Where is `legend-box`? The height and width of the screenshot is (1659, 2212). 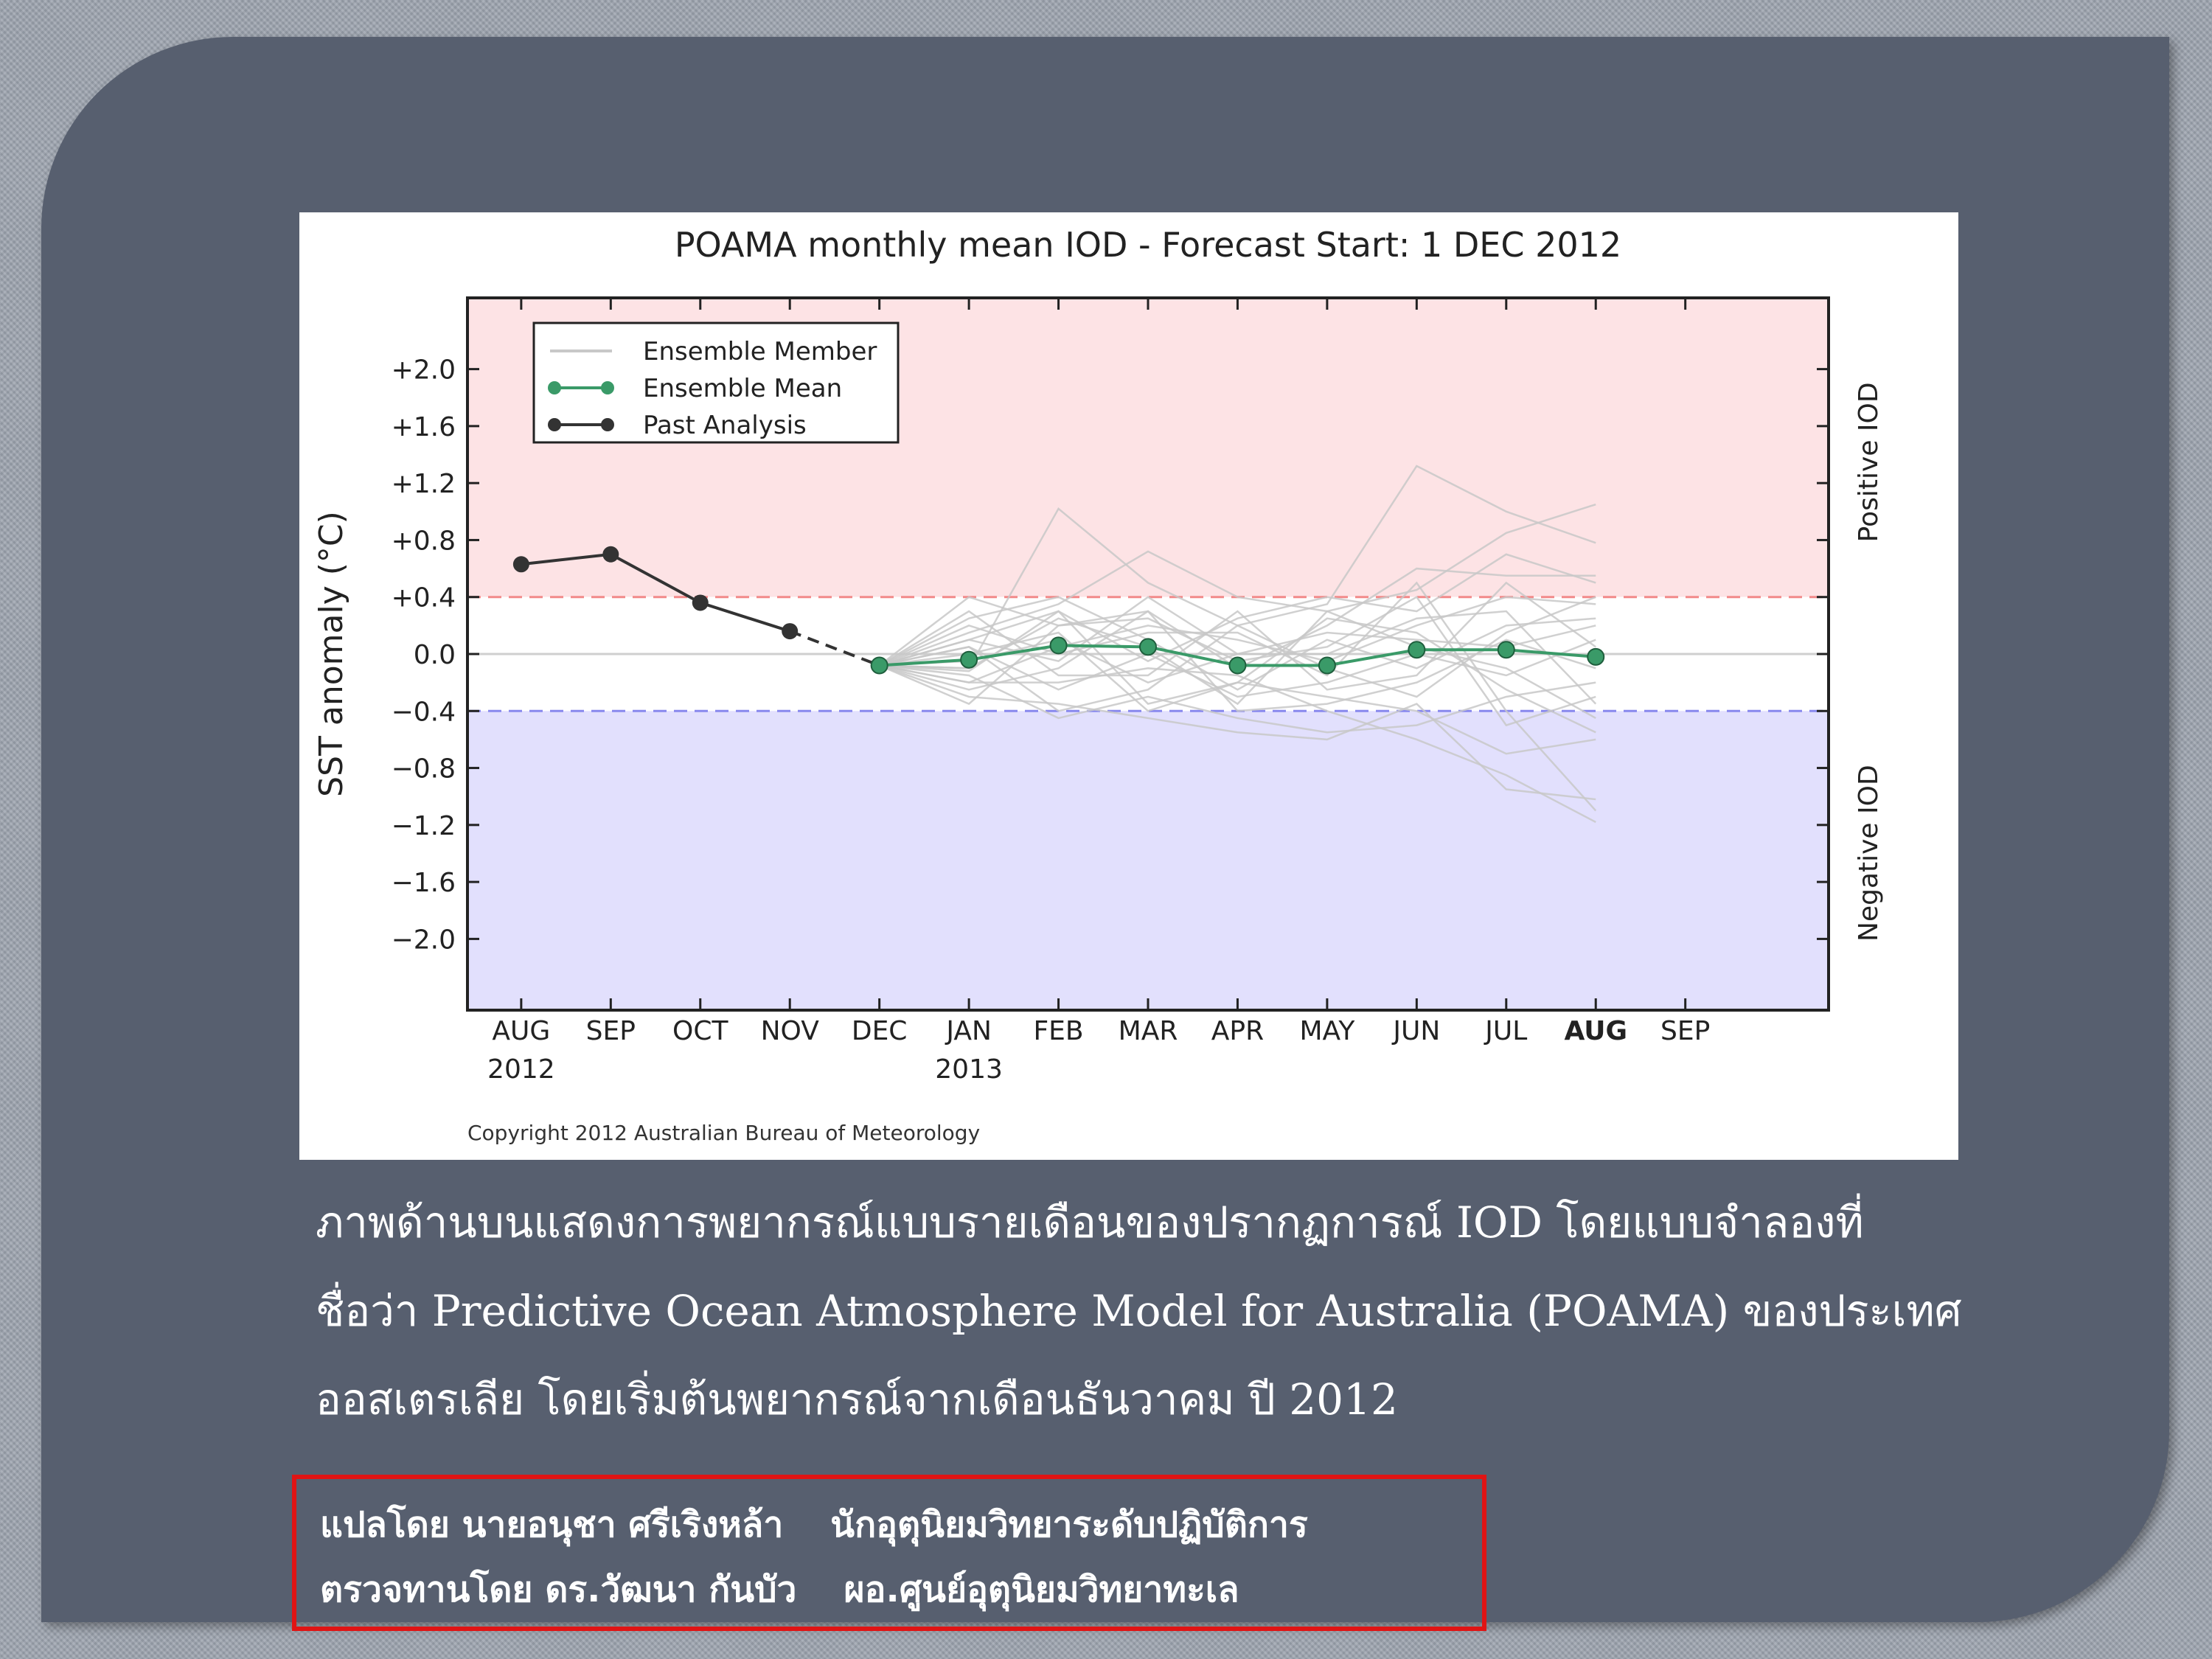 legend-box is located at coordinates (716, 382).